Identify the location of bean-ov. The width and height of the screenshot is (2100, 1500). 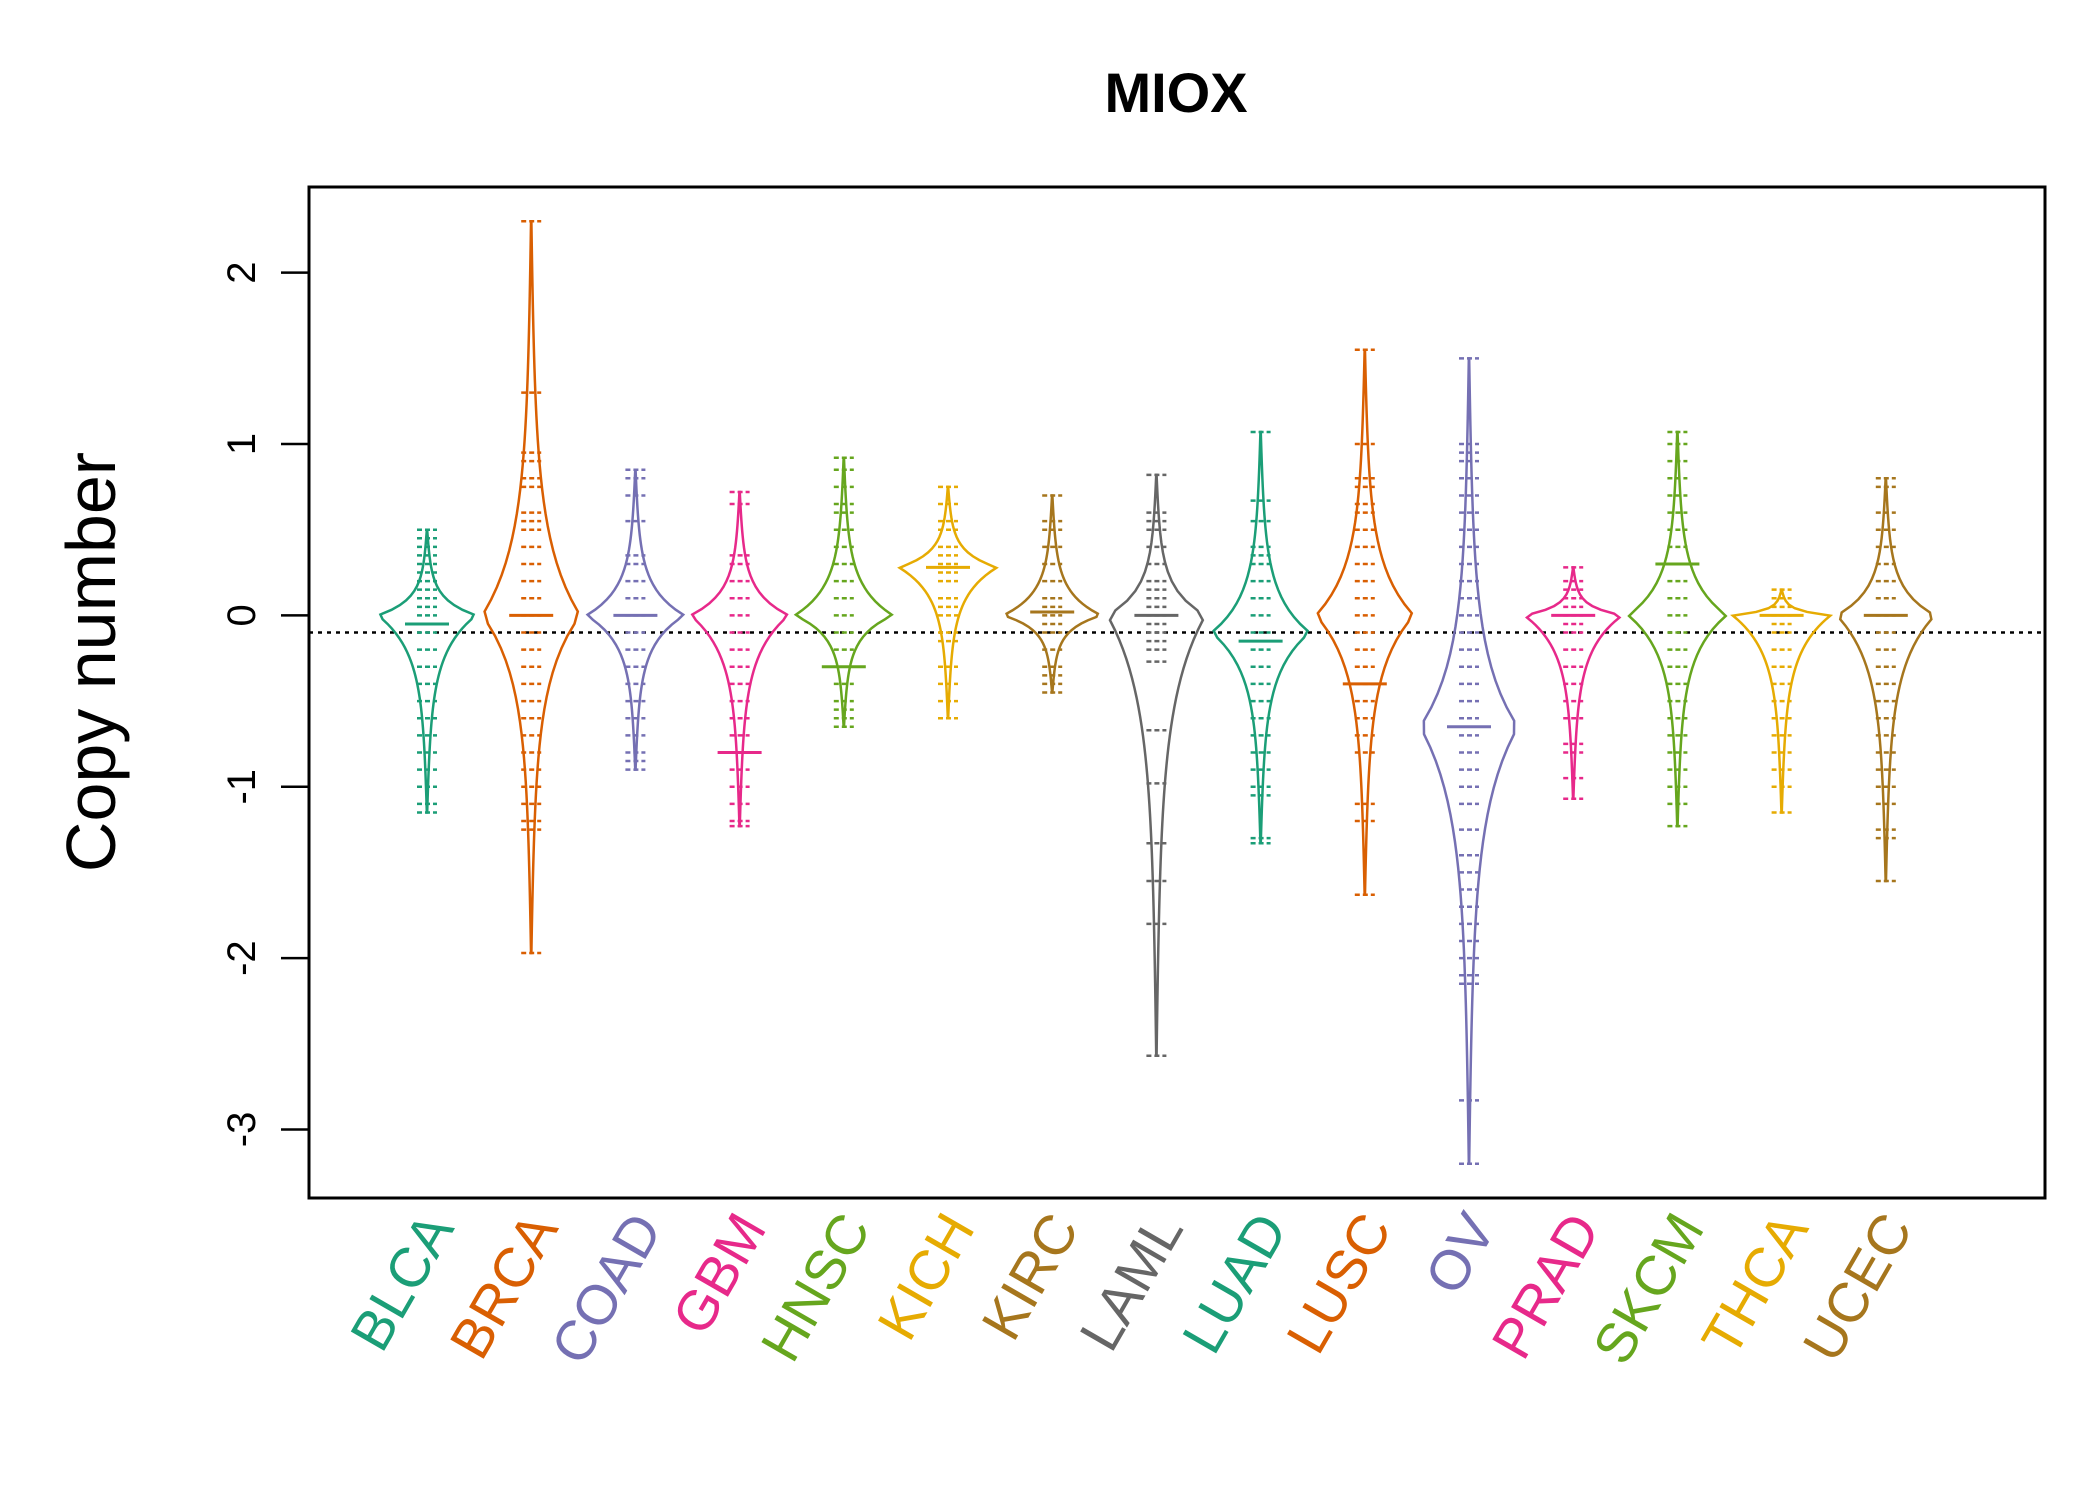
(1469, 761).